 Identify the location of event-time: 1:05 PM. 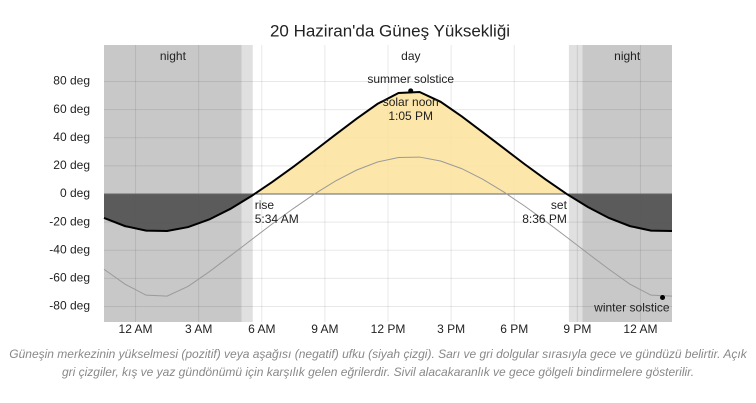
(410, 116).